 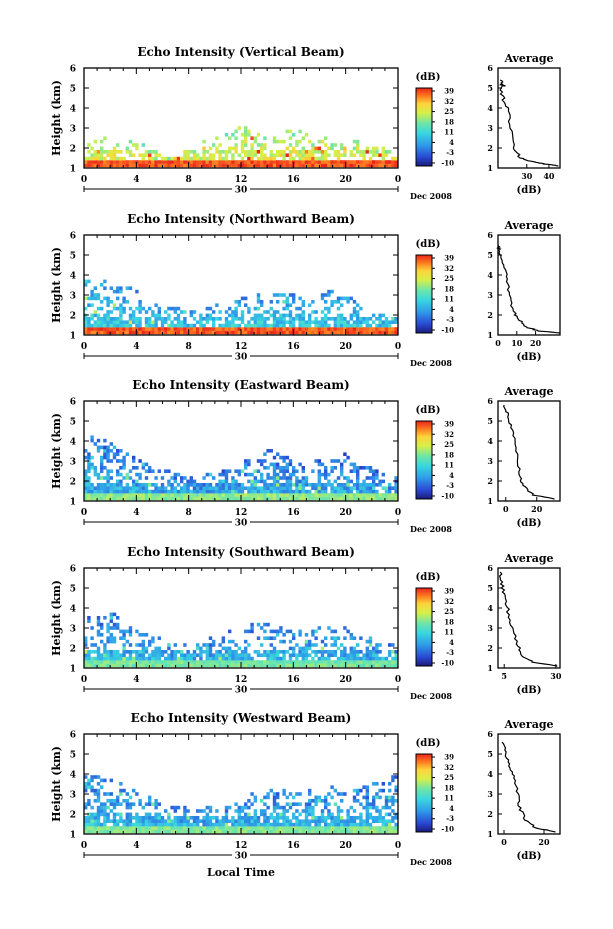 I want to click on average-y-tick-label: 1, so click(x=490, y=834).